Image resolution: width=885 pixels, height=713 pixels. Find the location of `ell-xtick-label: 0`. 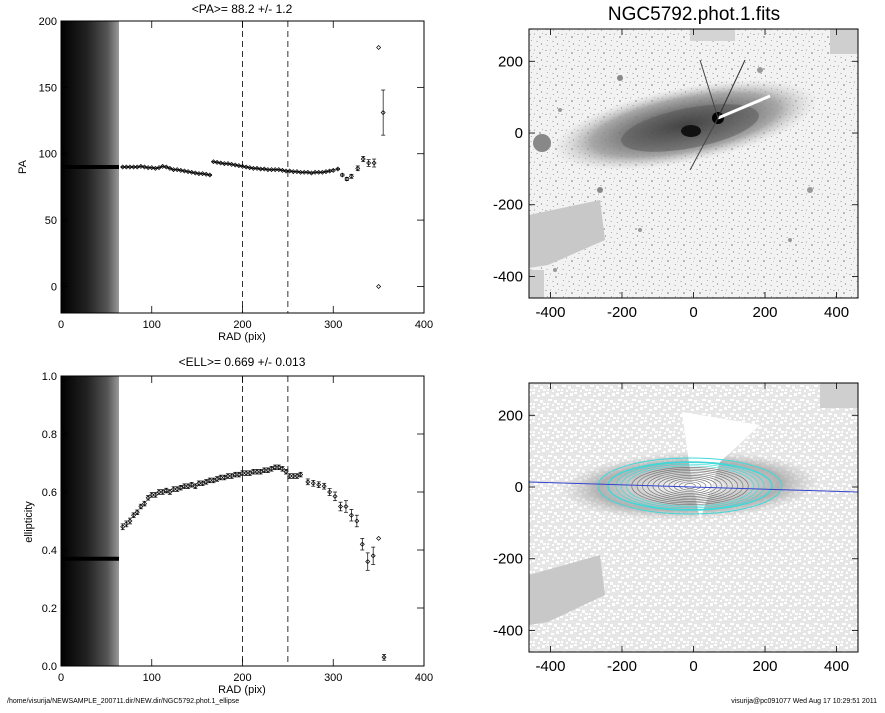

ell-xtick-label: 0 is located at coordinates (61, 678).